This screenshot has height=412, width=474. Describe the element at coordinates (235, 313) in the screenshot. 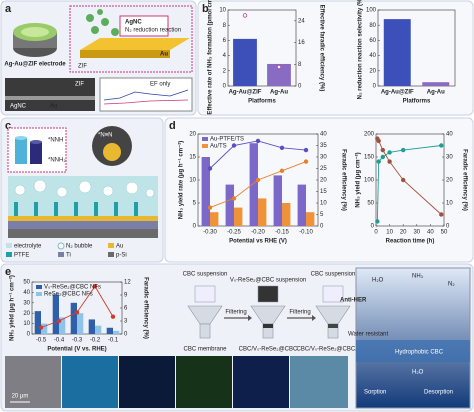

I see `label: Filtering` at that location.